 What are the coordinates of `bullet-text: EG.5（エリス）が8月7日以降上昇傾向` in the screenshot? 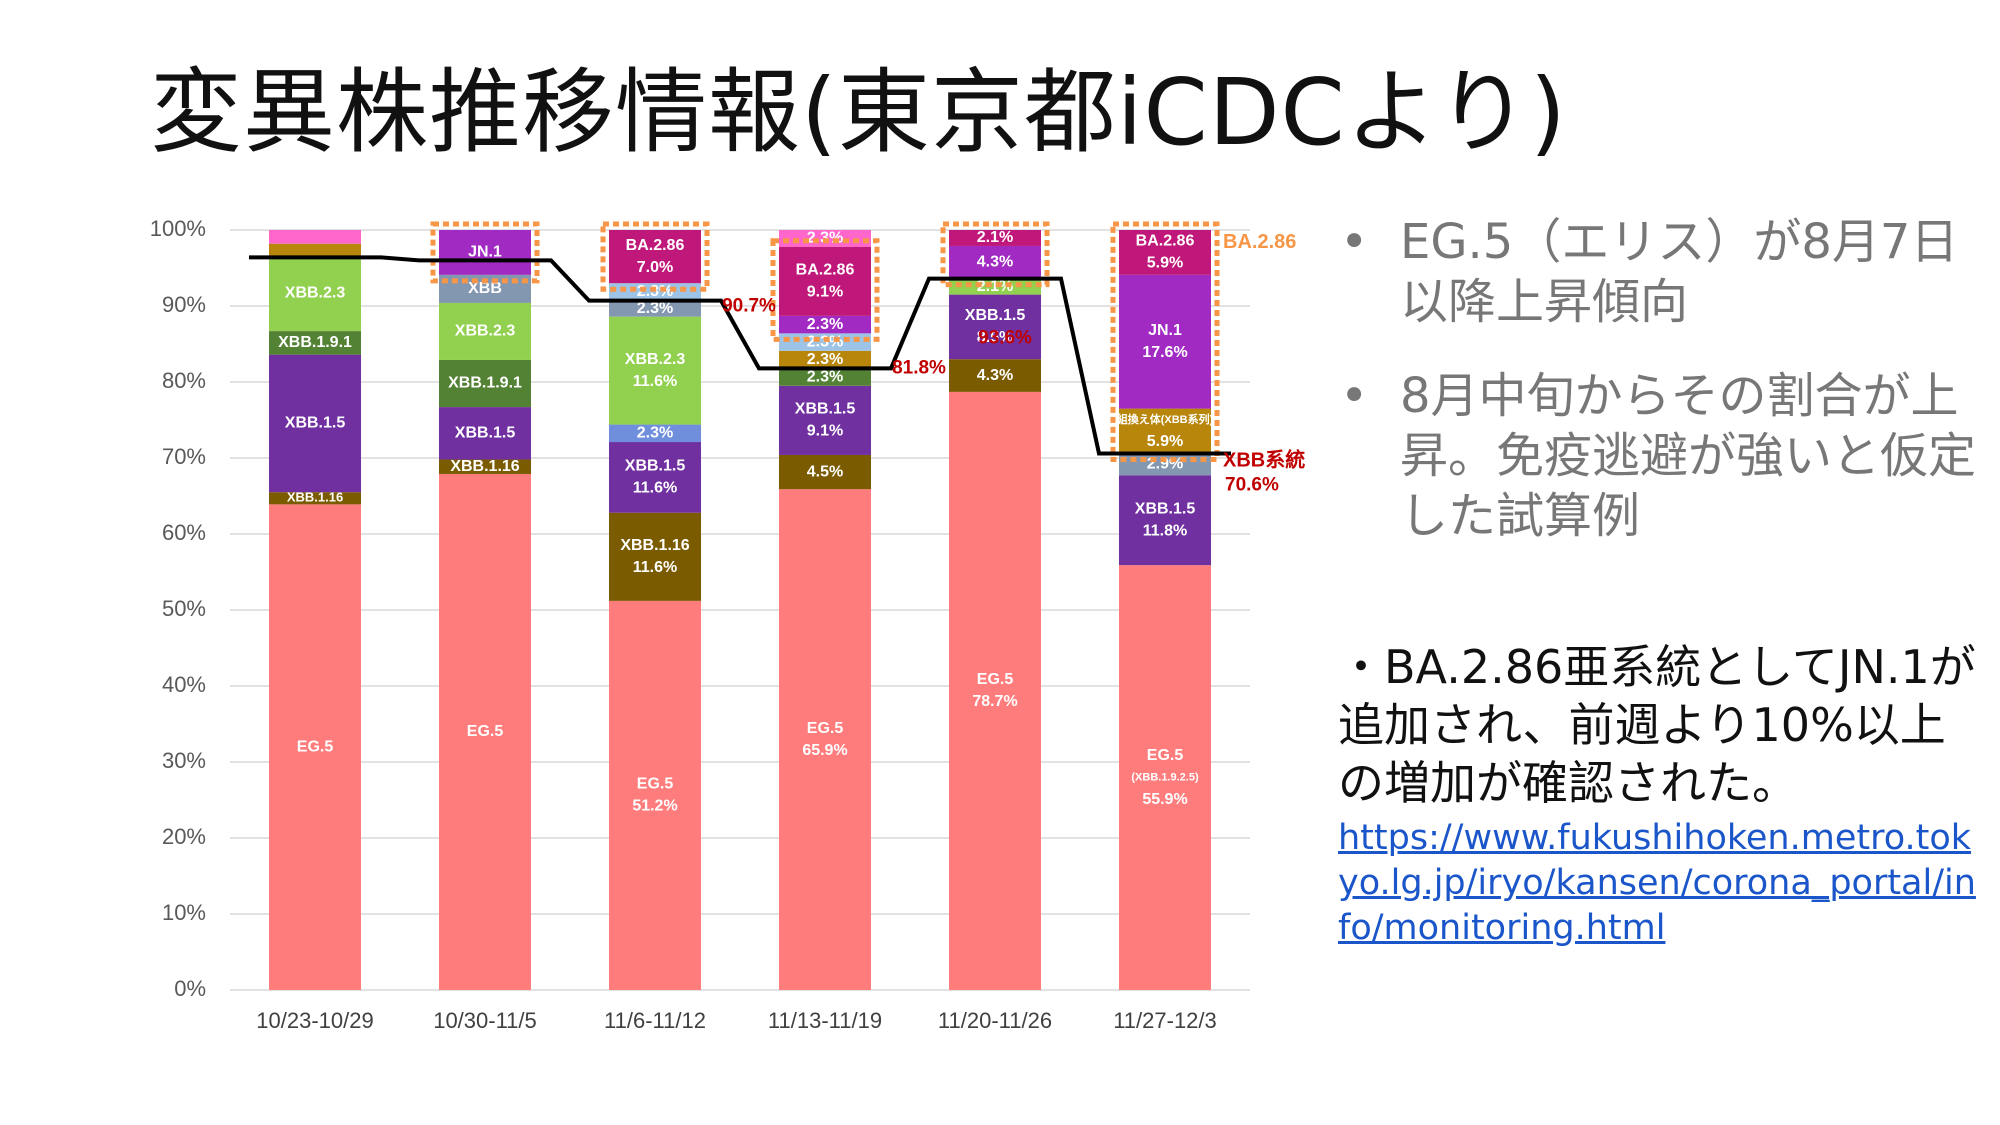 It's located at (1679, 272).